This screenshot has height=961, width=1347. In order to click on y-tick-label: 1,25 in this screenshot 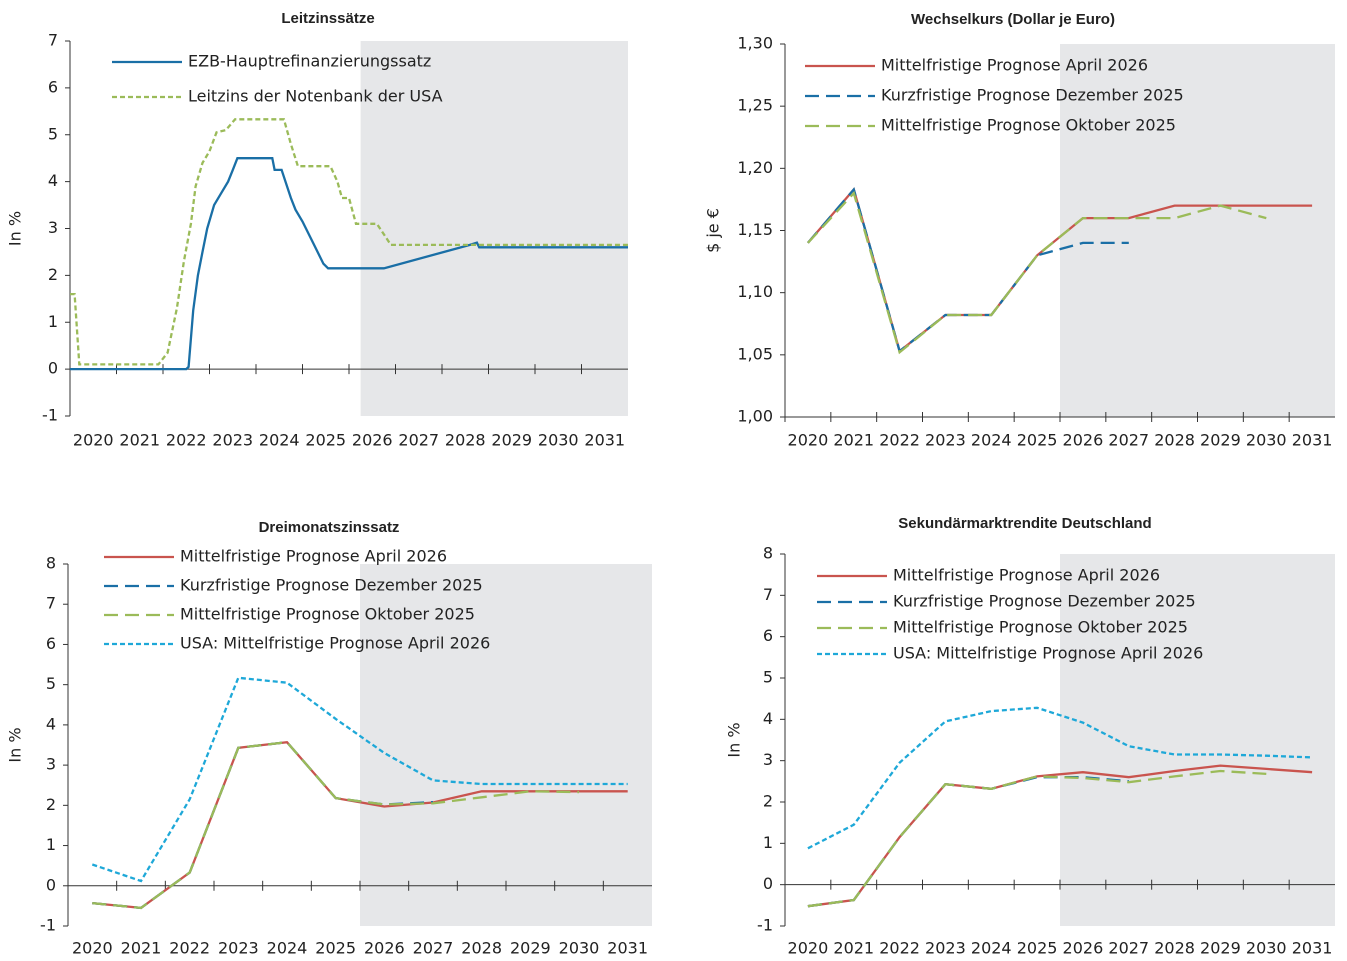, I will do `click(755, 105)`.